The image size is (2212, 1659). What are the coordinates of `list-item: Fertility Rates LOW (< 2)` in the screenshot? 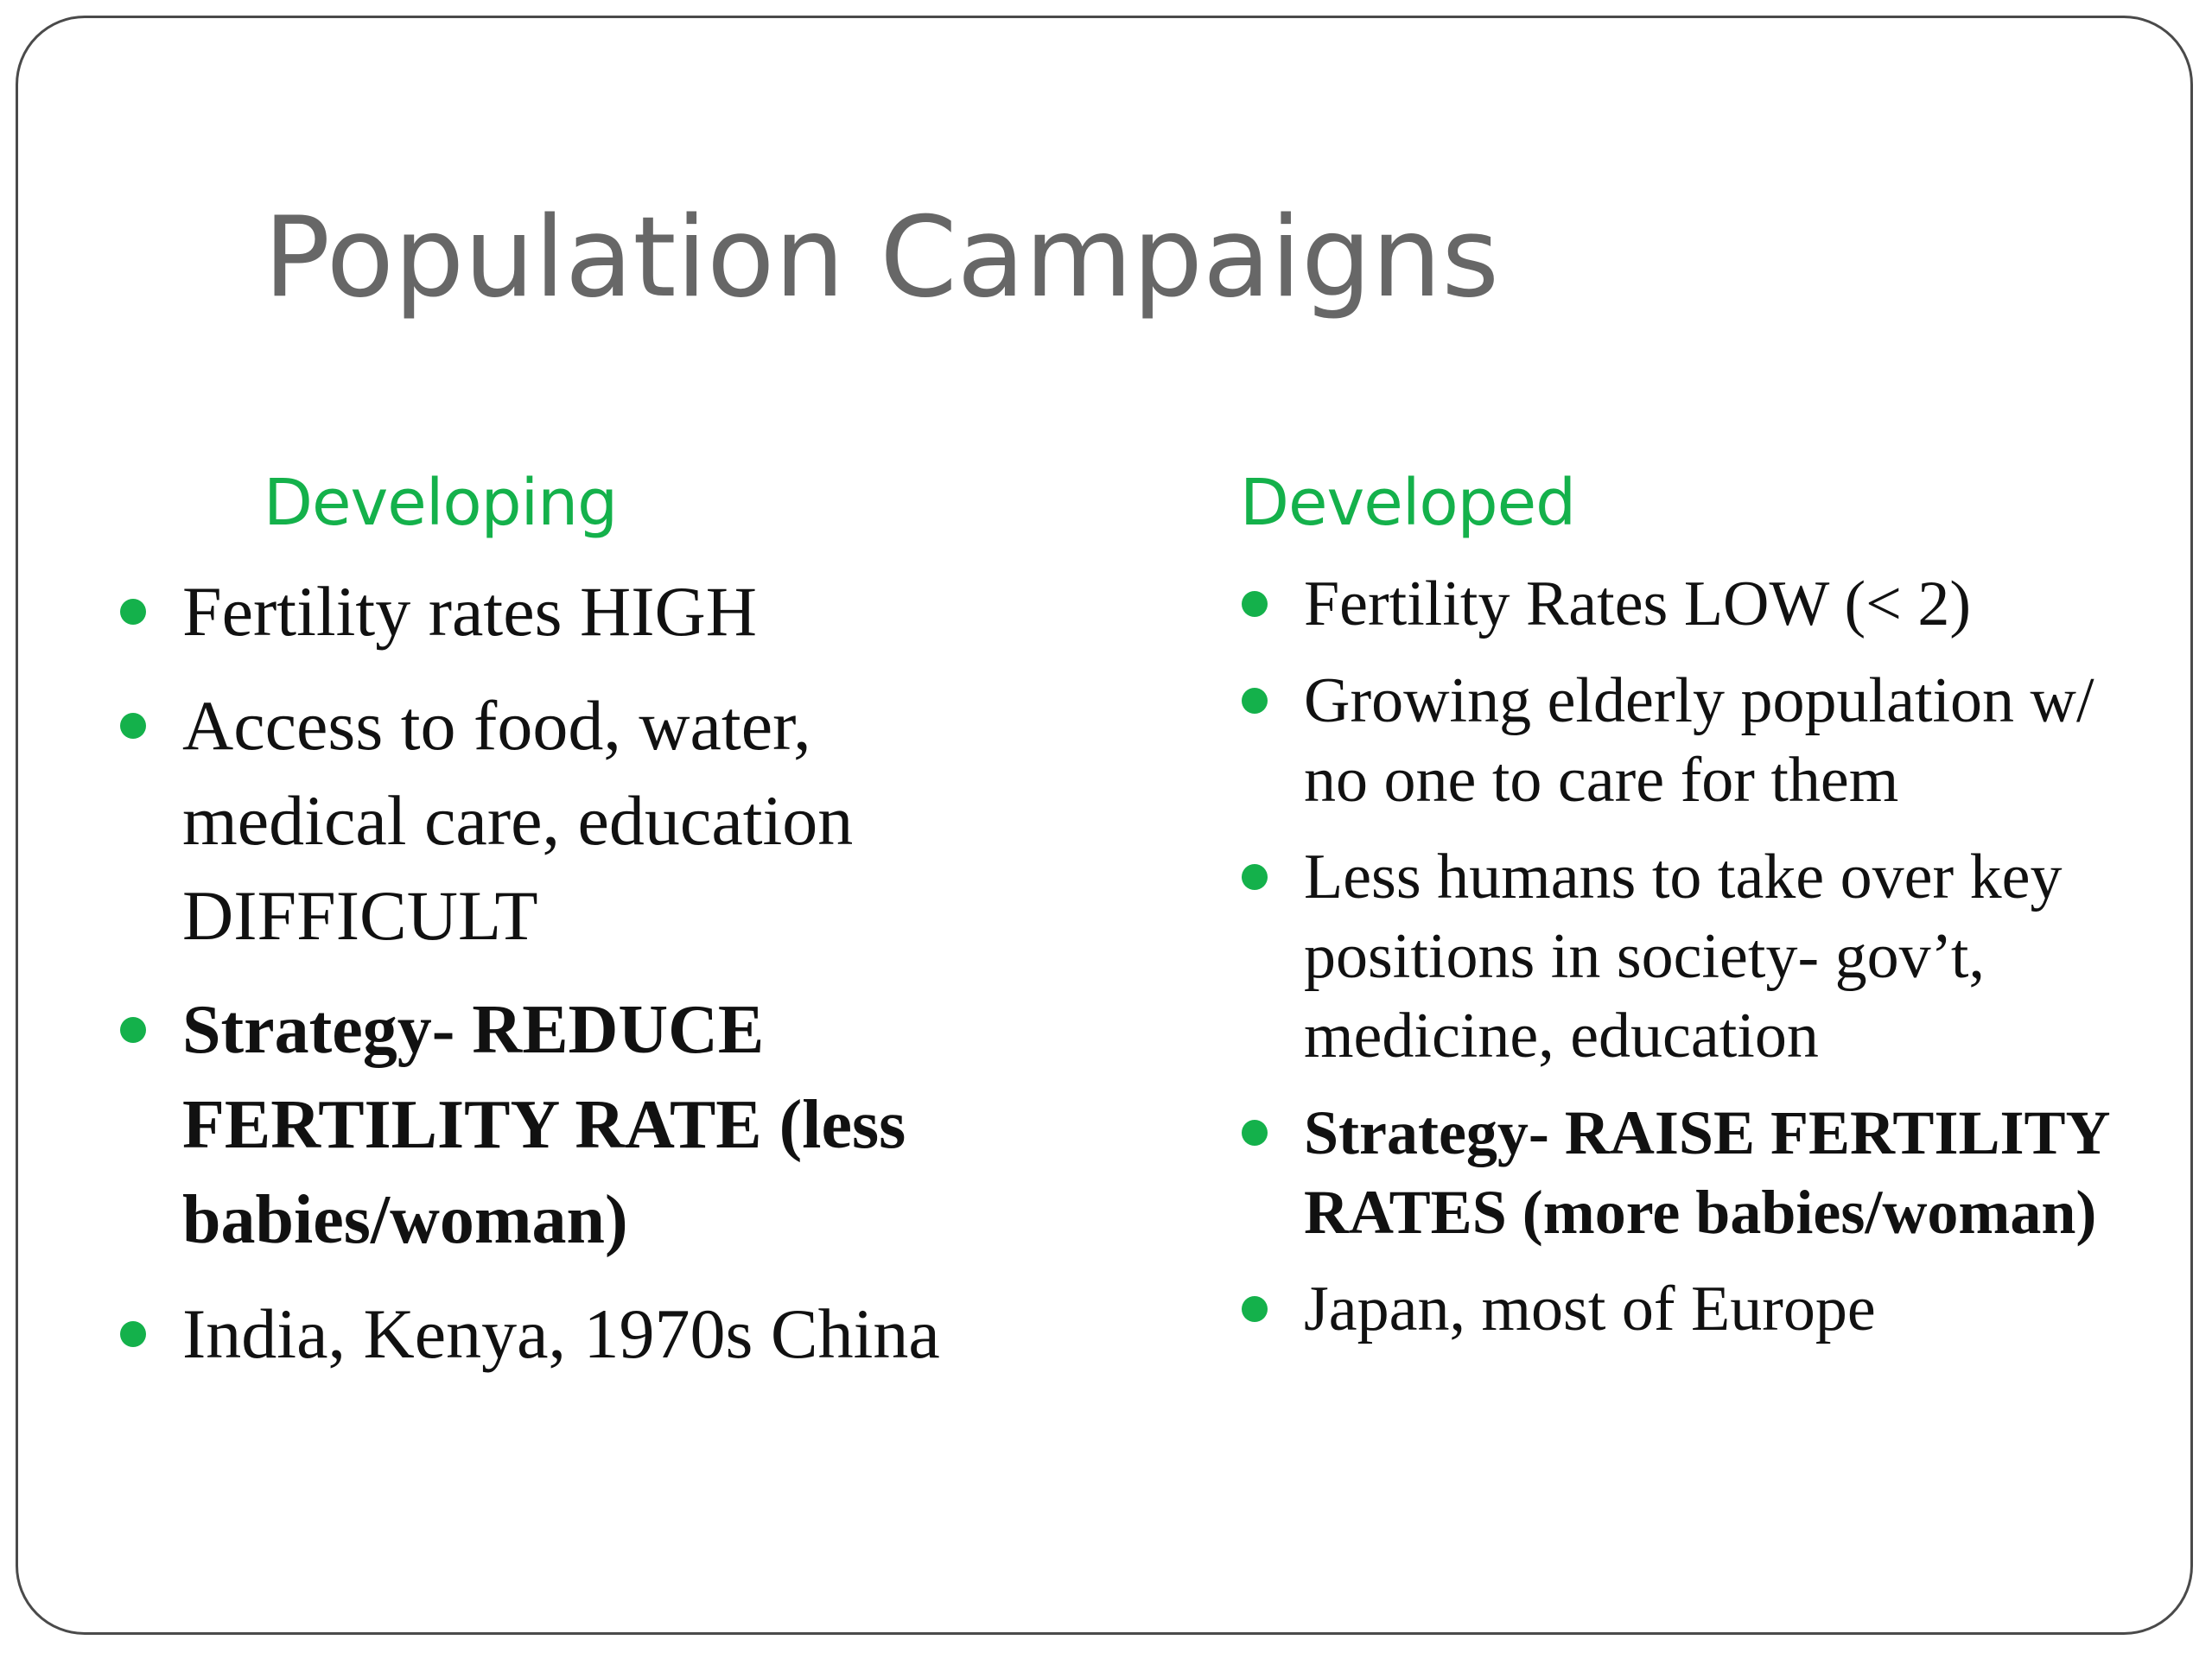 It's located at (1701, 604).